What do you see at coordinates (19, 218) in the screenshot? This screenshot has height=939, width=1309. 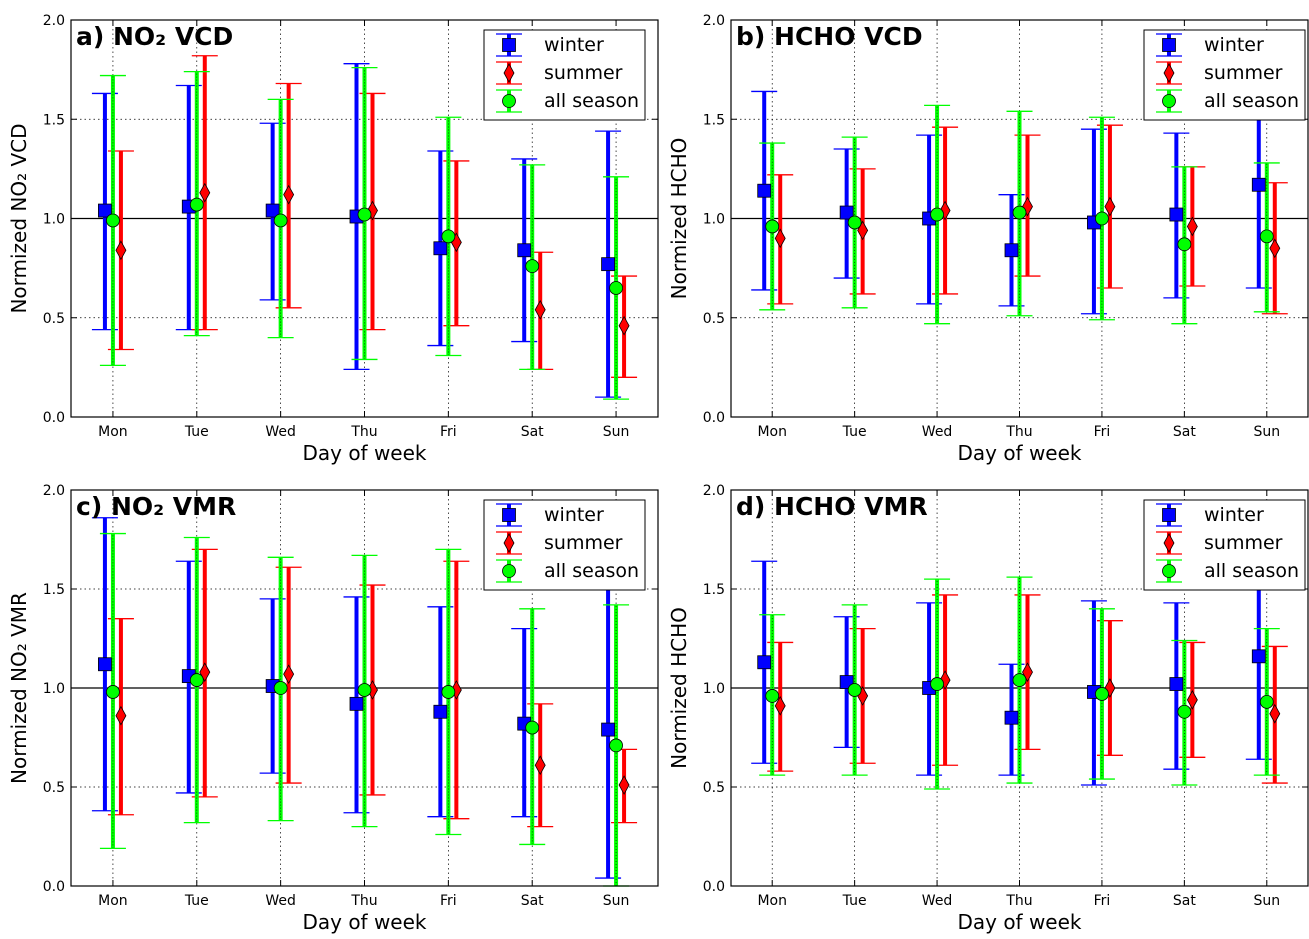 I see `y-axis-label: Normized NO₂ VCD` at bounding box center [19, 218].